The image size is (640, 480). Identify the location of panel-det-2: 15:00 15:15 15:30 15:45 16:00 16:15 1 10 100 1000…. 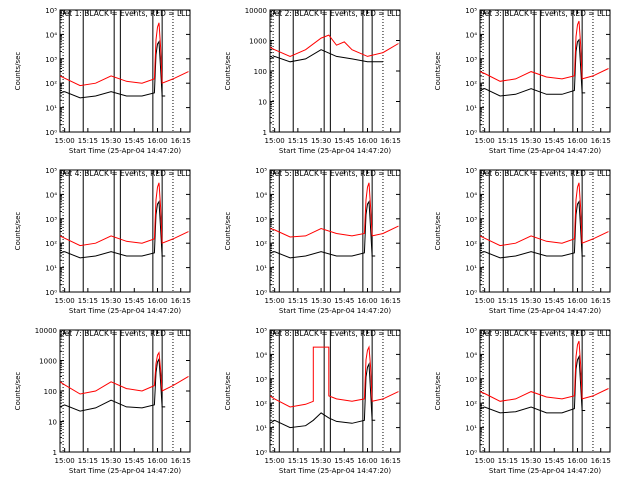
(312, 81).